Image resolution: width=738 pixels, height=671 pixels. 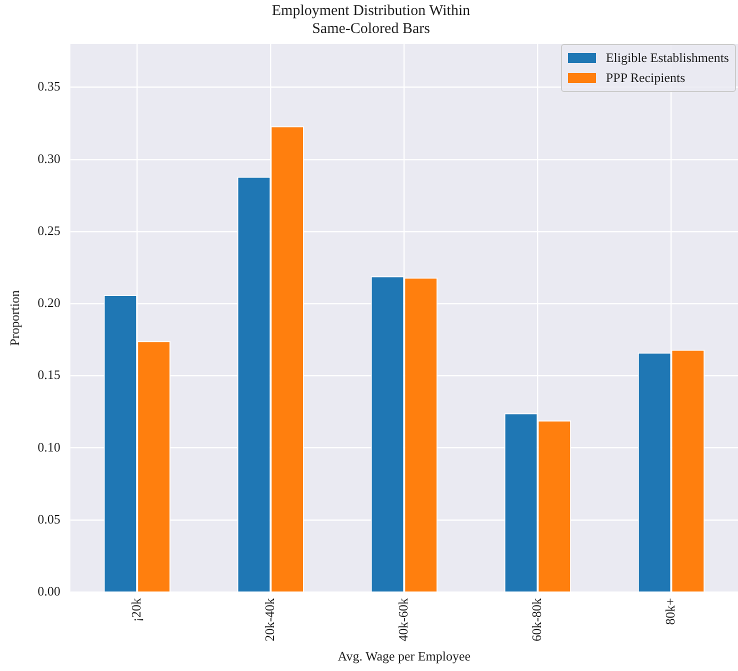 What do you see at coordinates (371, 19) in the screenshot?
I see `chart-title: Employment Distribution Within Same-Colored Bars` at bounding box center [371, 19].